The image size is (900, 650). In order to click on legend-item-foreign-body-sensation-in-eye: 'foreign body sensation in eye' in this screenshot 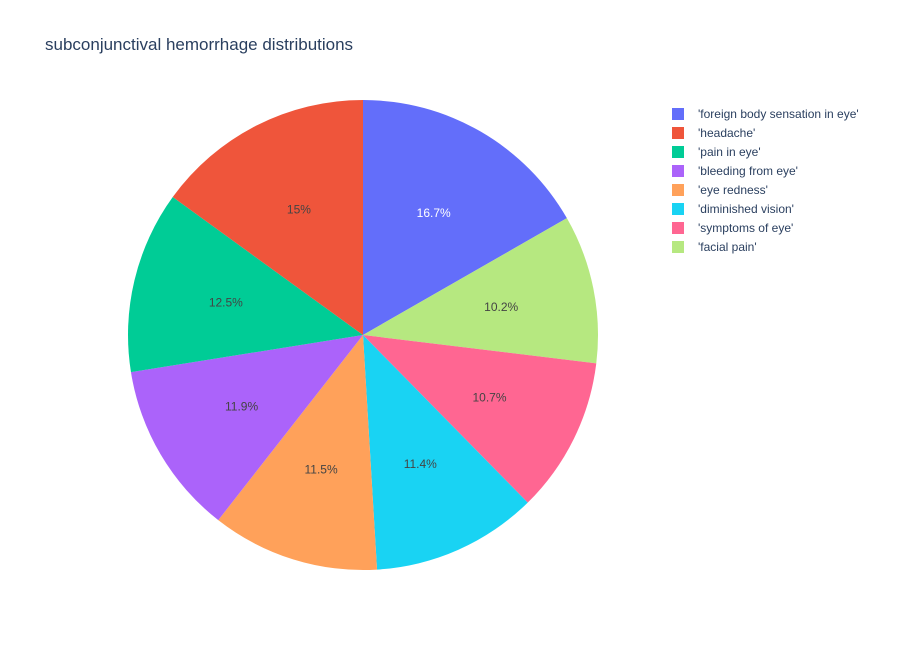, I will do `click(765, 114)`.